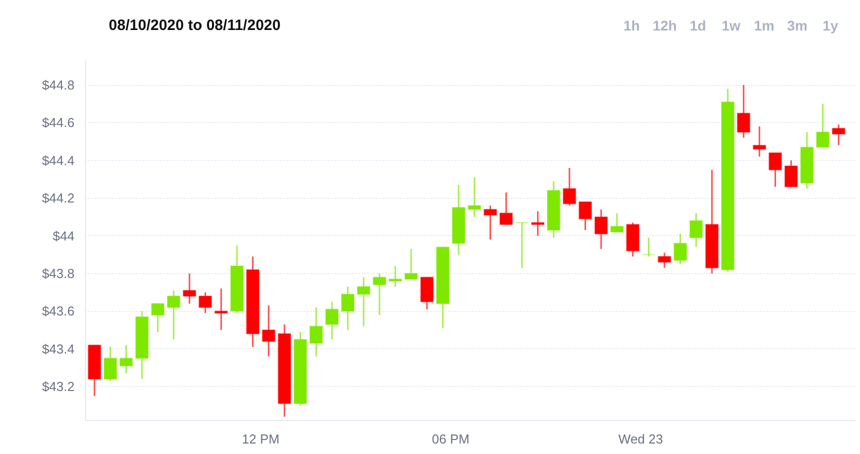  What do you see at coordinates (830, 26) in the screenshot?
I see `text: 1y` at bounding box center [830, 26].